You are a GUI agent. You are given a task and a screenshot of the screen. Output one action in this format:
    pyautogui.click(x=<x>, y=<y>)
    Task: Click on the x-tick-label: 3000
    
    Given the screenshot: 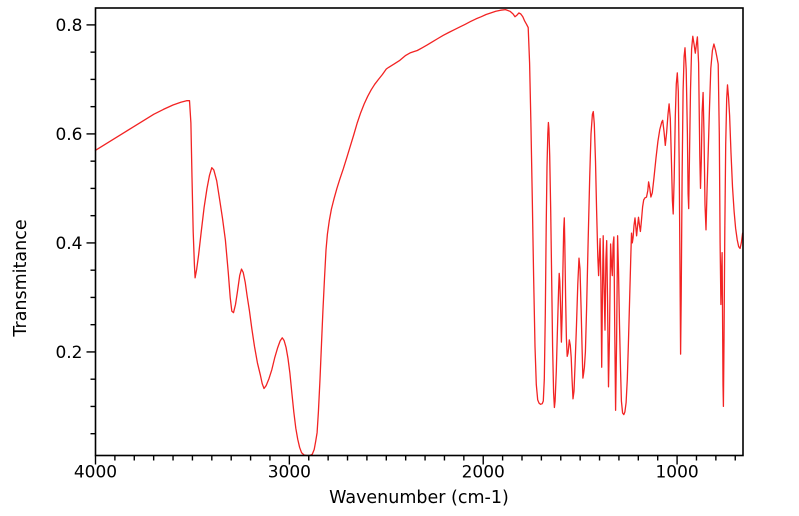 What is the action you would take?
    pyautogui.click(x=289, y=473)
    